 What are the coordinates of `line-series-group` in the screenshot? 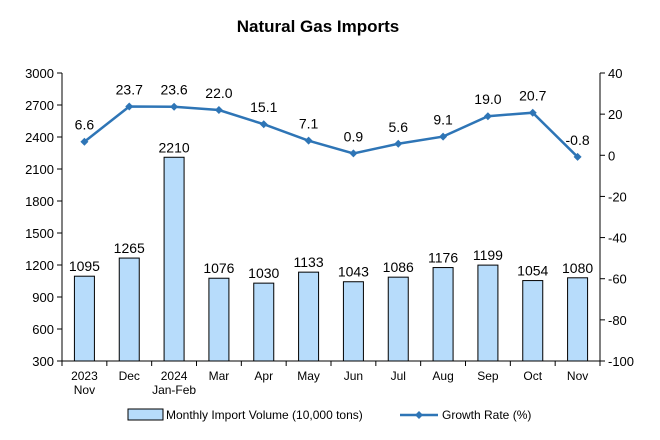 It's located at (331, 131).